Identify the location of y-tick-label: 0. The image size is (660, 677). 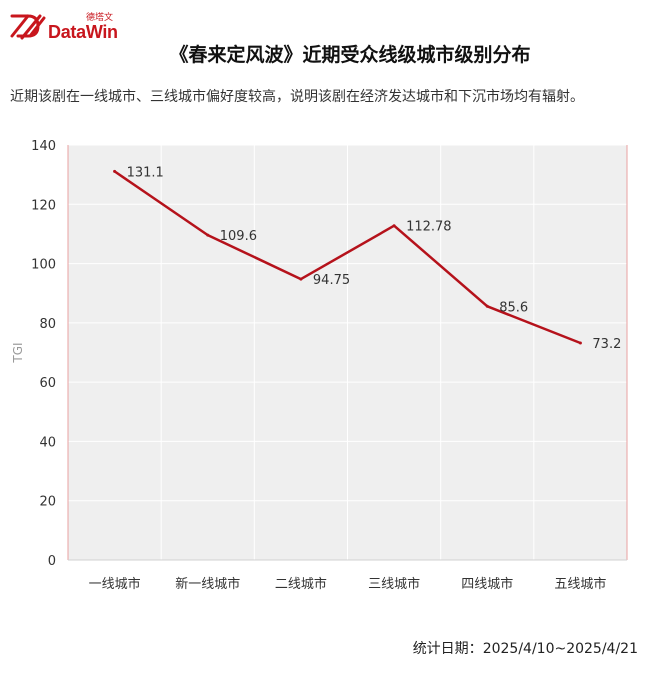
(52, 561).